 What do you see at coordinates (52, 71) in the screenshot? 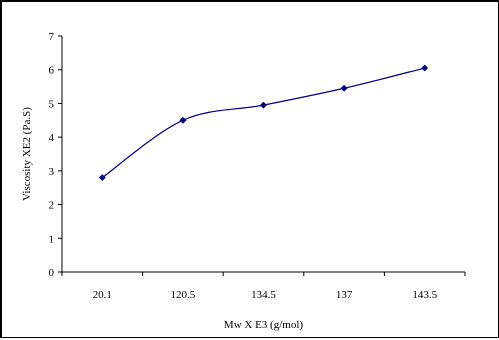
I see `y-tick-label: 6` at bounding box center [52, 71].